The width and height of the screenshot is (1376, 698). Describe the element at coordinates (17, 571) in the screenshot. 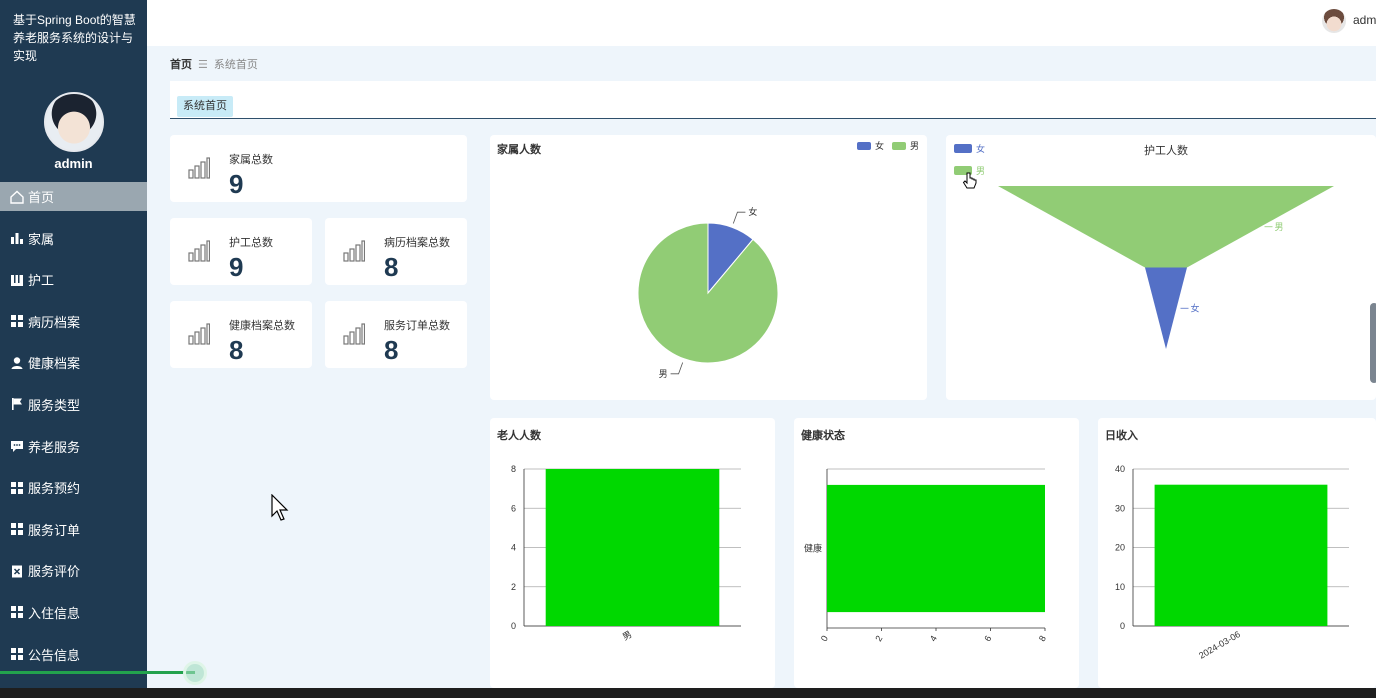

I see `clipboard-icon` at that location.